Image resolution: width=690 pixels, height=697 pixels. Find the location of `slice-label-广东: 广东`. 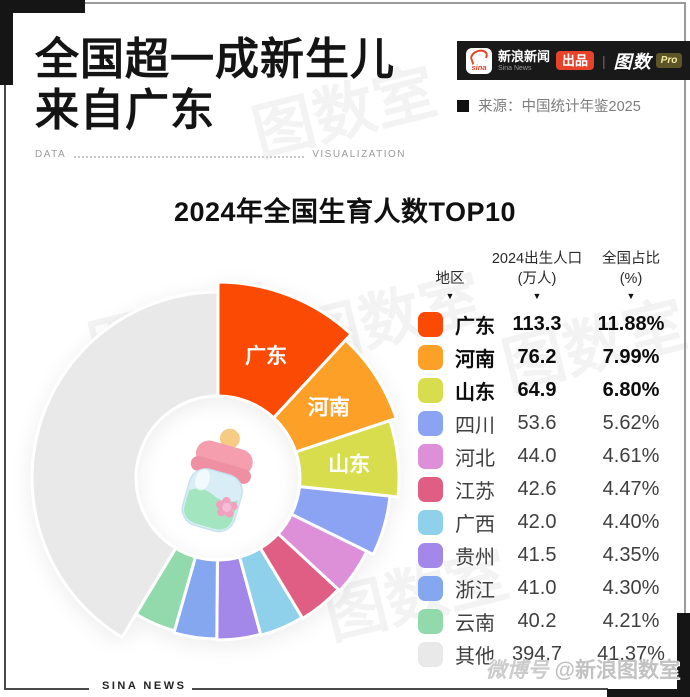

slice-label-广东: 广东 is located at coordinates (266, 356).